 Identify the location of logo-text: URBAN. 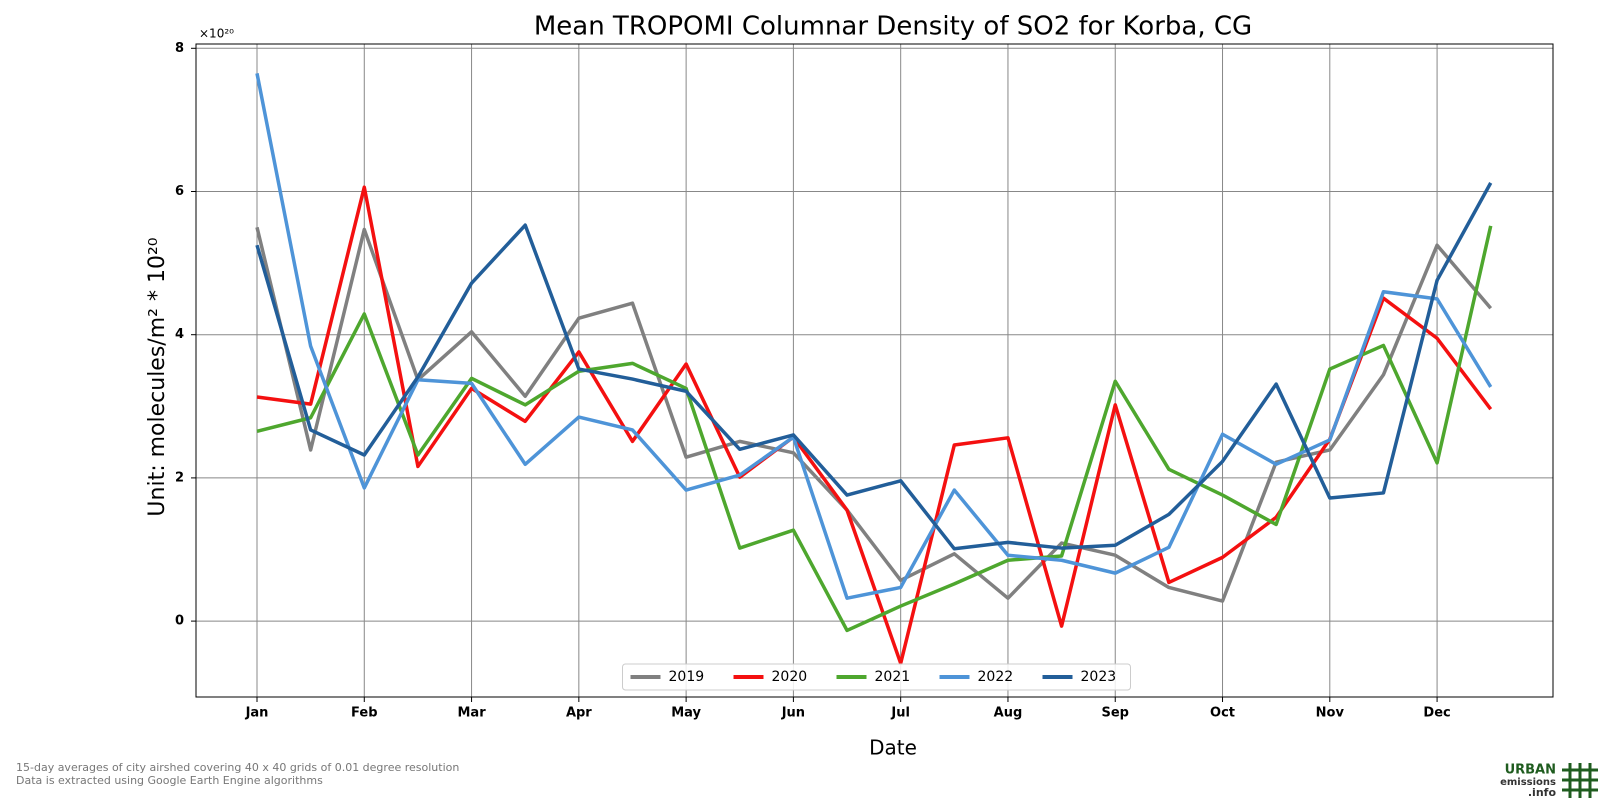
(1530, 770).